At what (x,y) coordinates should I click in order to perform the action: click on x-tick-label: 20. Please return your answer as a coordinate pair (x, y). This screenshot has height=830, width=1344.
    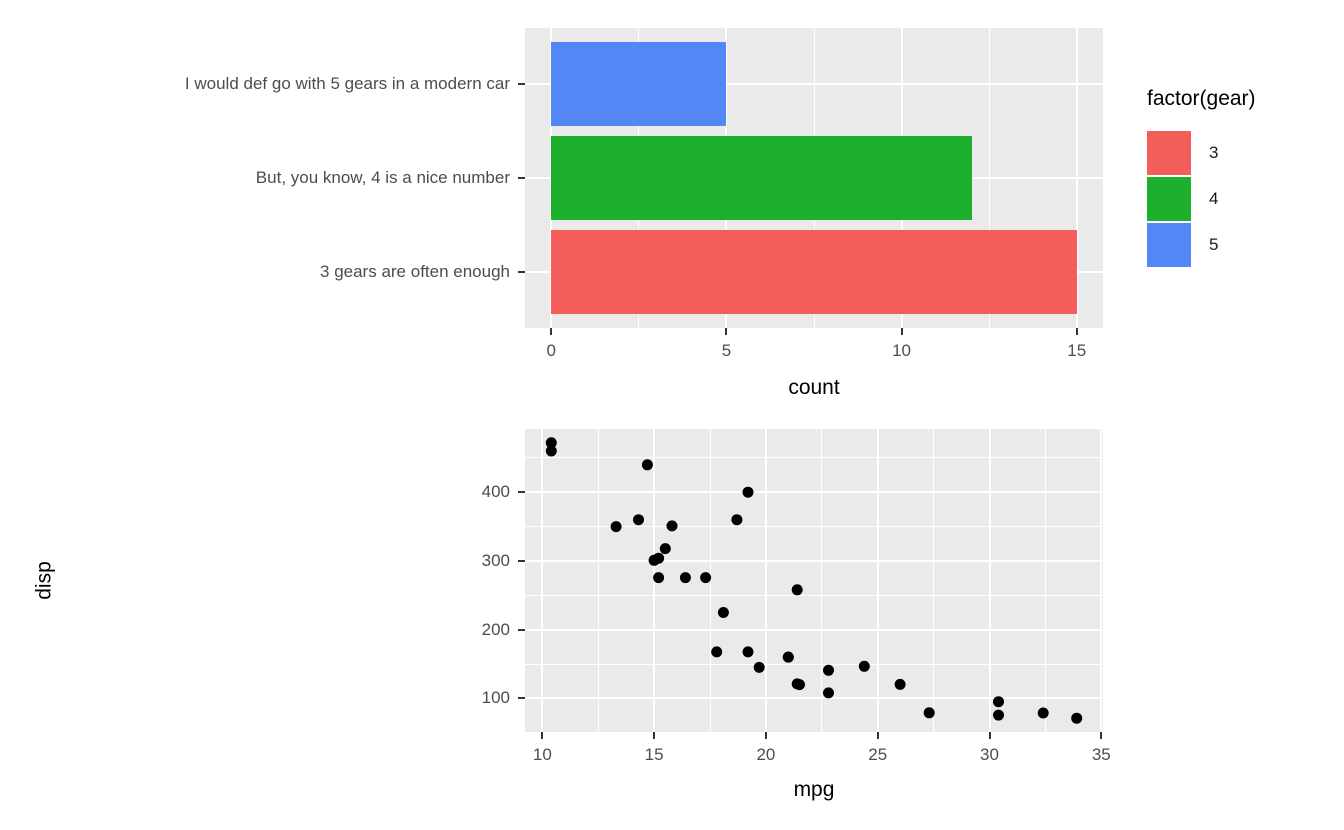
    Looking at the image, I should click on (766, 754).